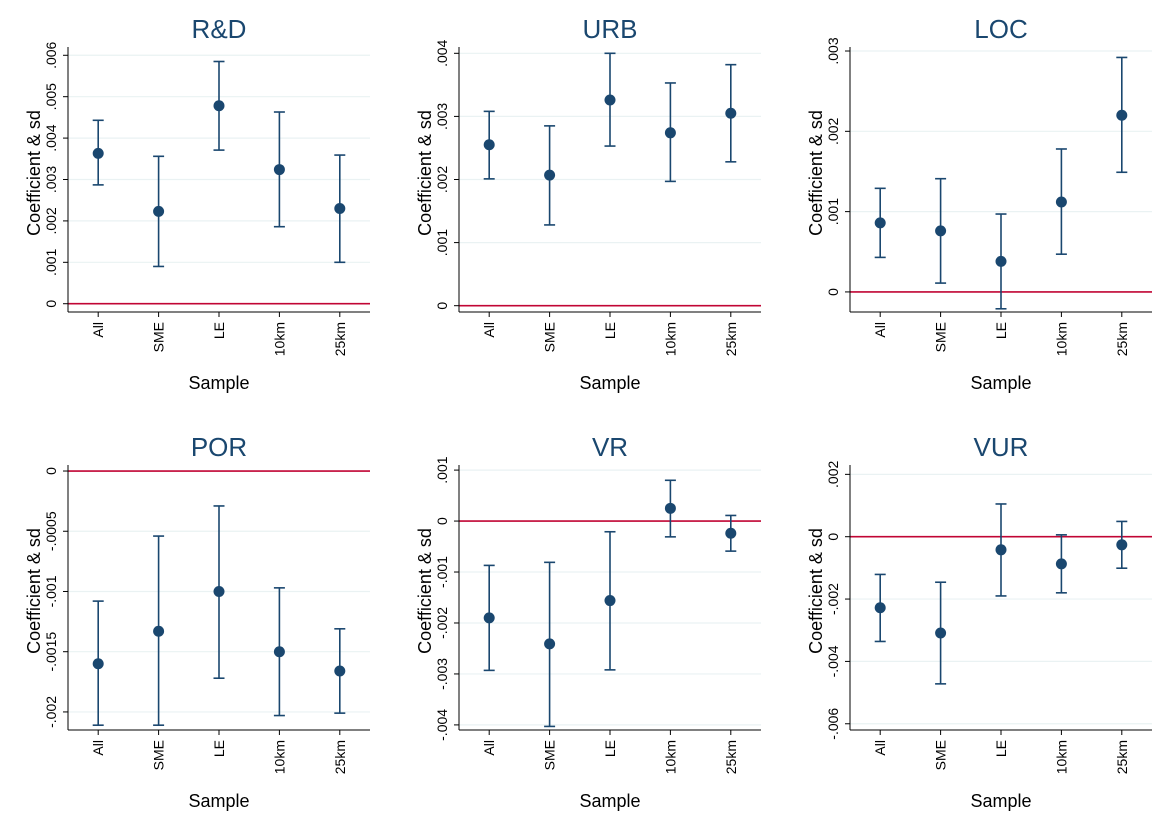 The height and width of the screenshot is (837, 1174). I want to click on plot-svg: 0 .001 .002 .003 All SME LE 10km 25km, so click(988, 196).